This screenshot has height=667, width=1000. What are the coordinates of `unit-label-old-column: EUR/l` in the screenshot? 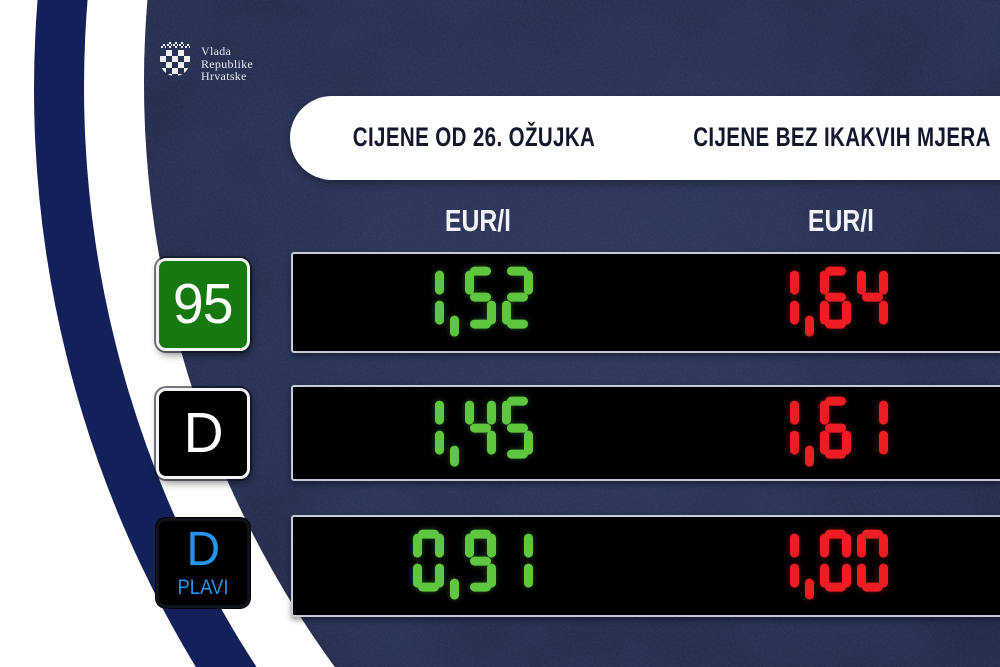 It's located at (841, 220).